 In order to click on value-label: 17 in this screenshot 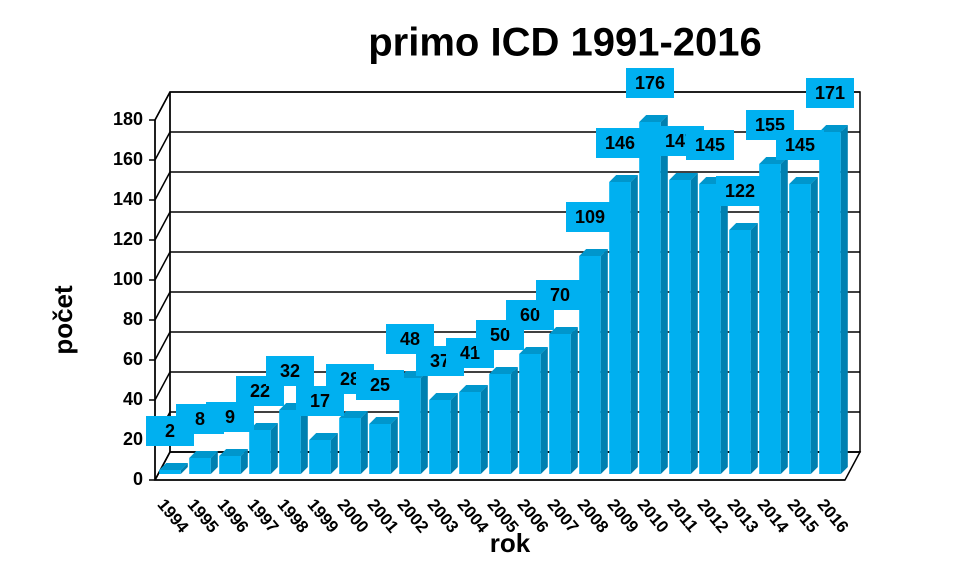, I will do `click(320, 401)`.